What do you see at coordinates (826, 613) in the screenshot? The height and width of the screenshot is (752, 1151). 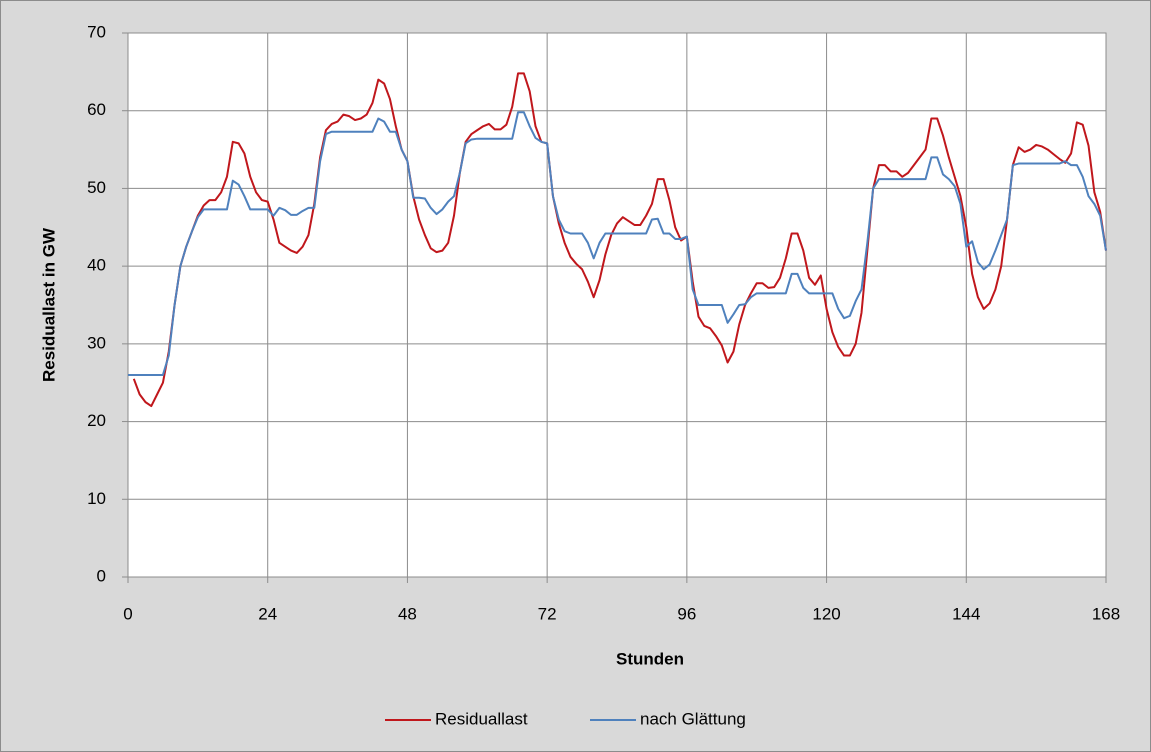 I see `x-tick-label: 120` at bounding box center [826, 613].